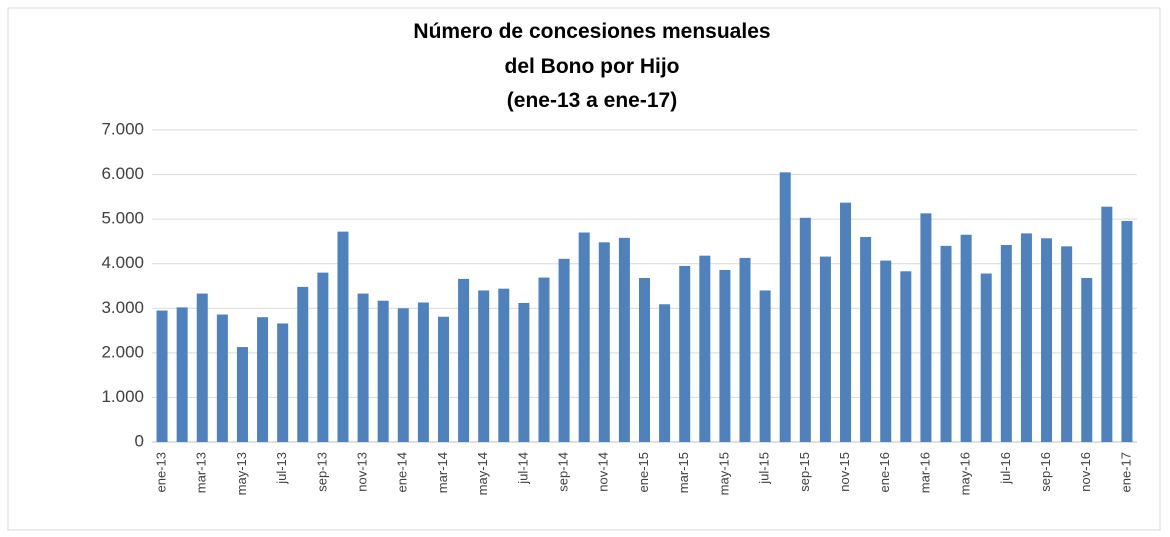 The height and width of the screenshot is (537, 1170). Describe the element at coordinates (563, 472) in the screenshot. I see `x-tick-label: sep-14` at that location.